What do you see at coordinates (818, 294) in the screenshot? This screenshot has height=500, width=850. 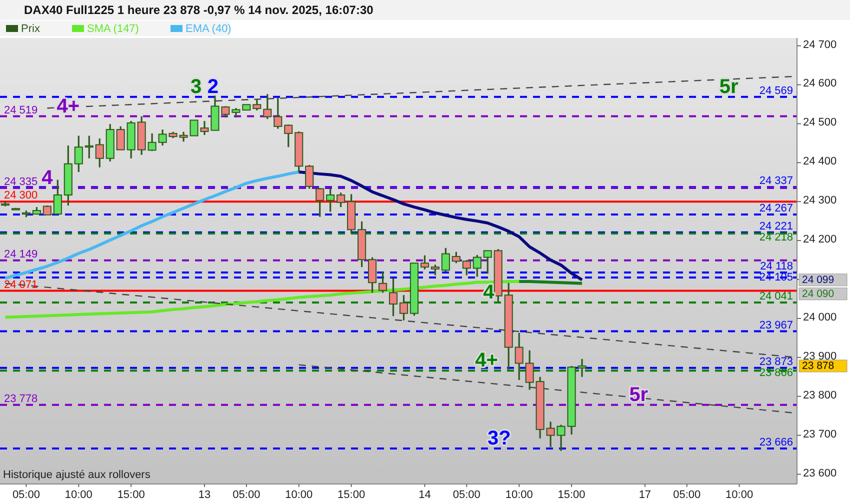 I see `text: 24 090` at bounding box center [818, 294].